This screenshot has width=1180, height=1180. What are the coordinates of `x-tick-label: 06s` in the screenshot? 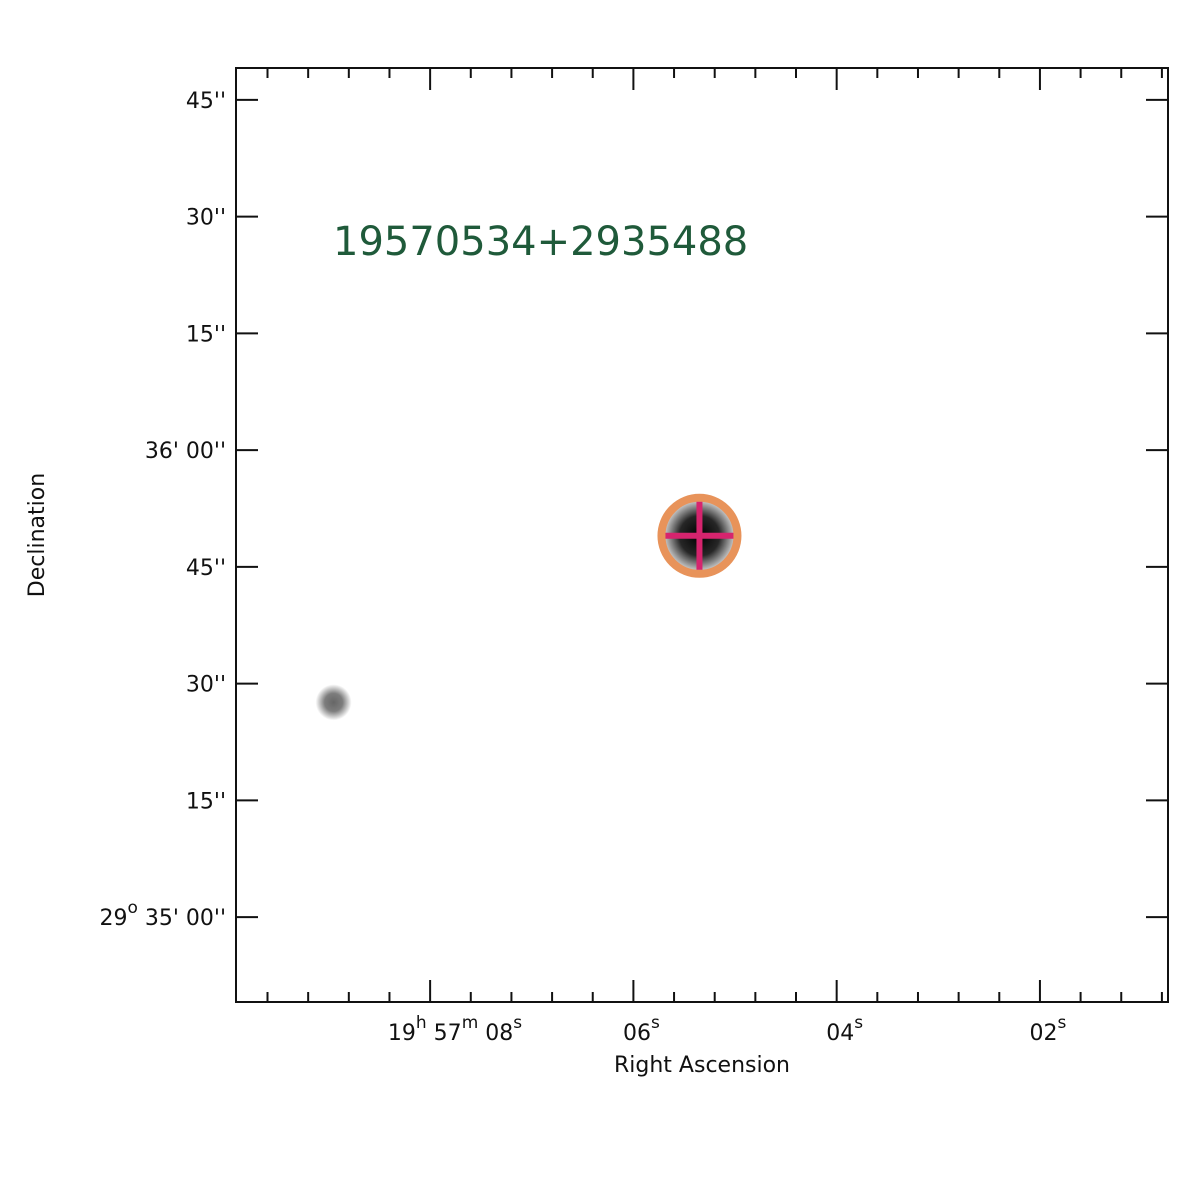 It's located at (641, 1029).